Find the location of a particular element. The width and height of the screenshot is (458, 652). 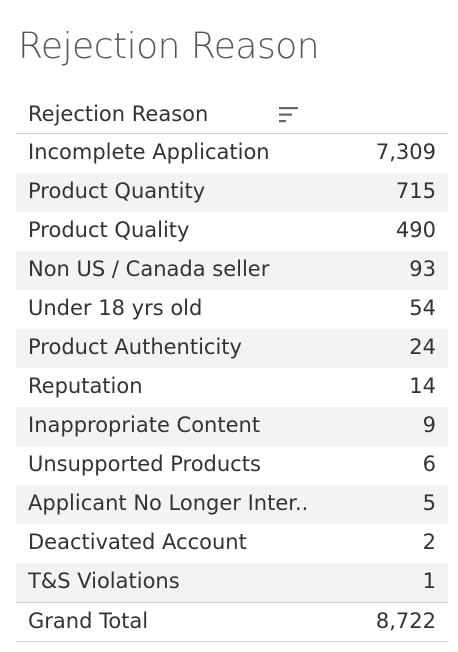

table-row: Deactivated Account 2 is located at coordinates (232, 543).